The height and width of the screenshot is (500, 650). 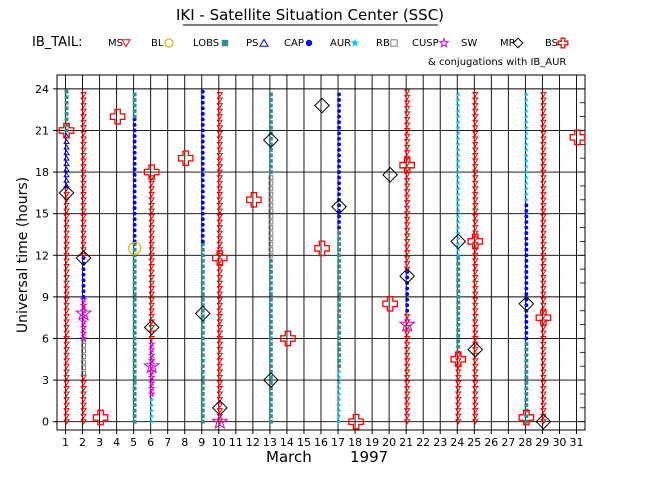 What do you see at coordinates (151, 355) in the screenshot?
I see `region-point-cusp` at bounding box center [151, 355].